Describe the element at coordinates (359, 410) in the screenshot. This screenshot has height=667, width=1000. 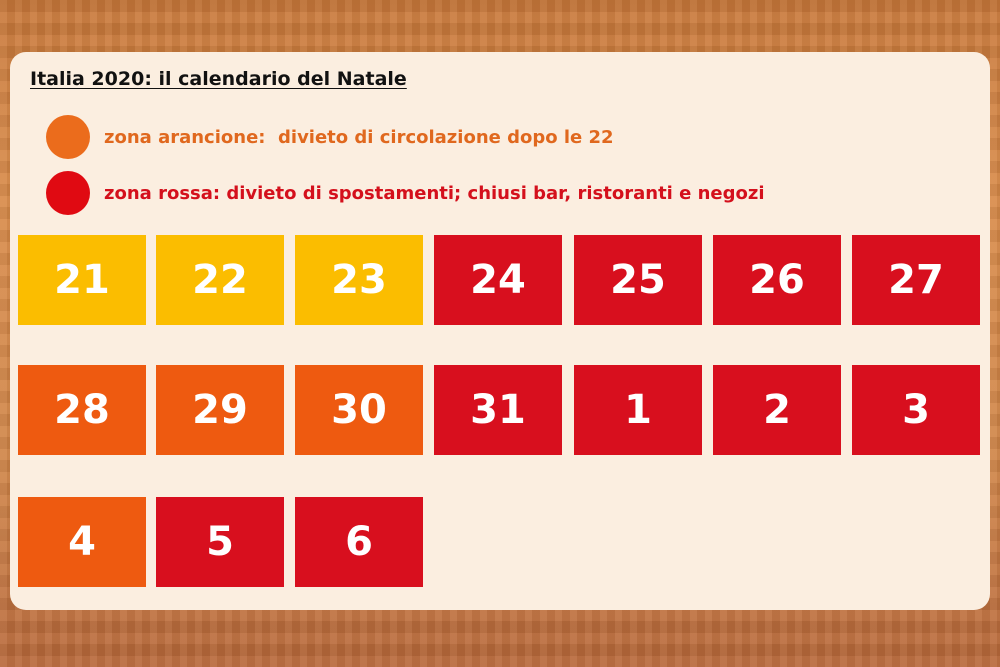
I see `day-tile-orange: 30` at that location.